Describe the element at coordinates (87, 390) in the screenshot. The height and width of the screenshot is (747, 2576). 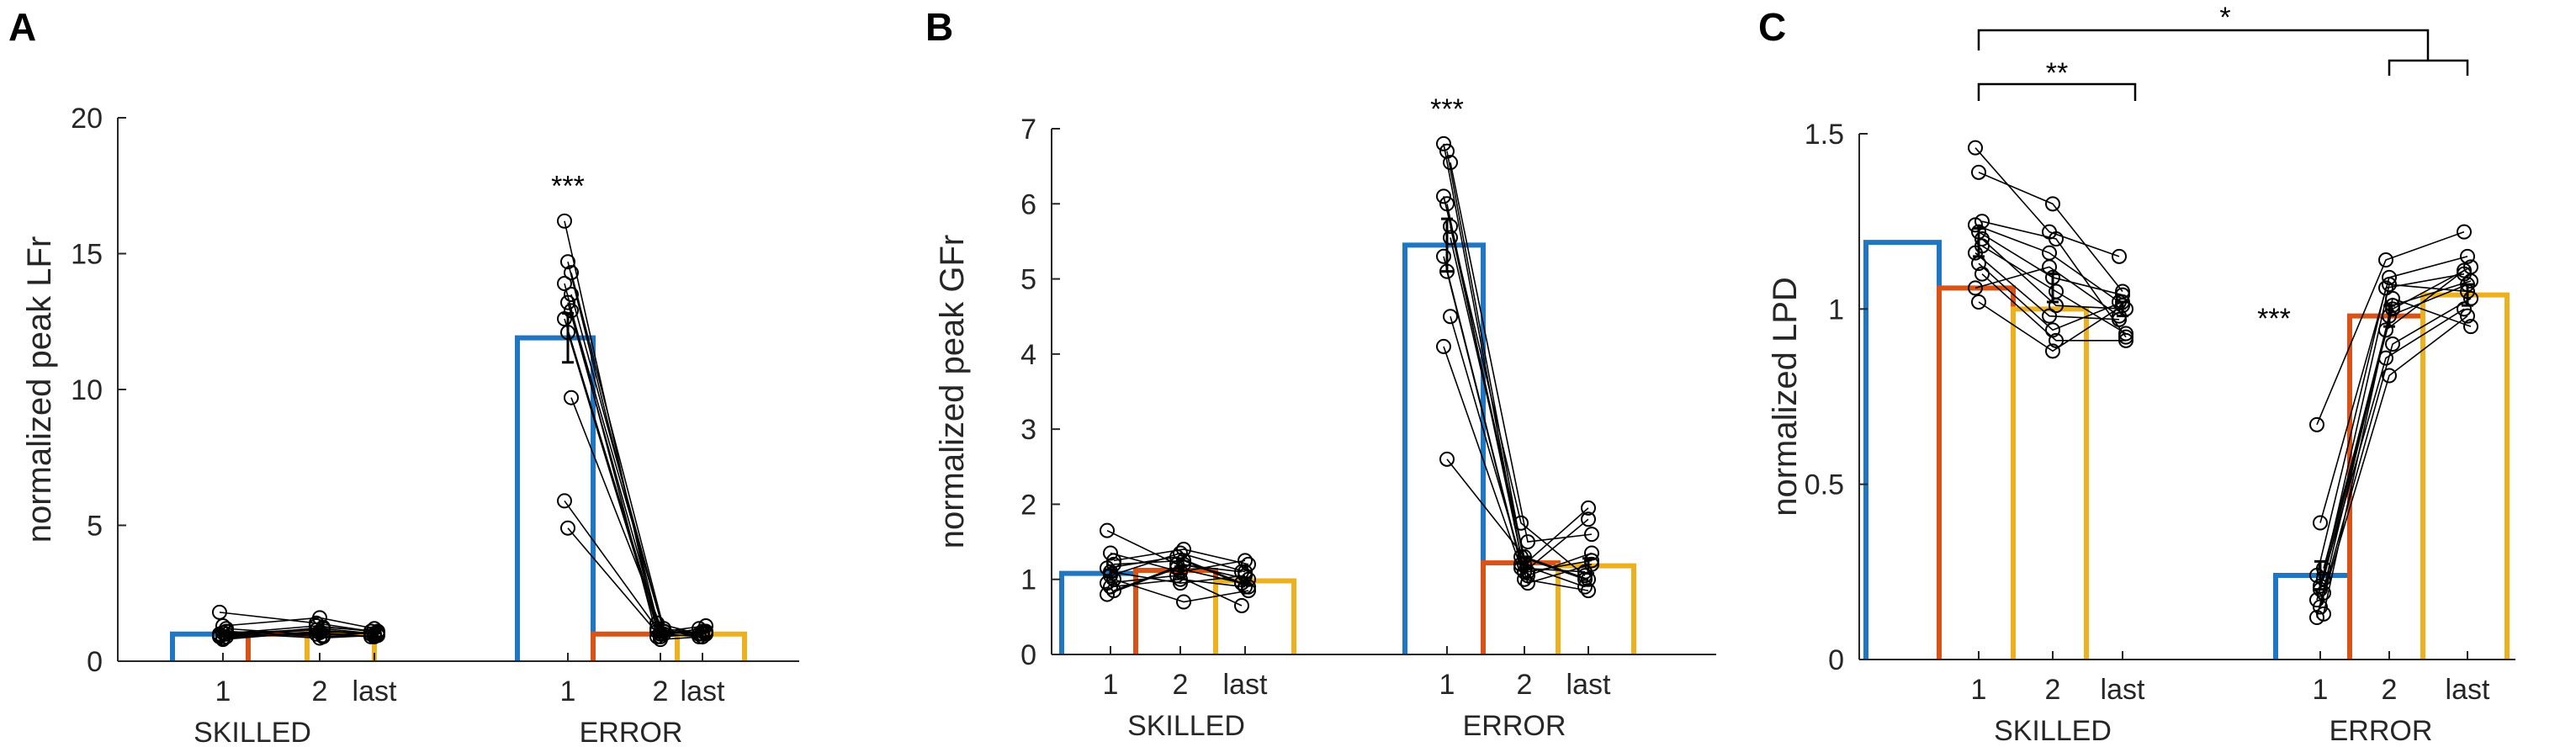
I see `y-tick-label: 10` at that location.